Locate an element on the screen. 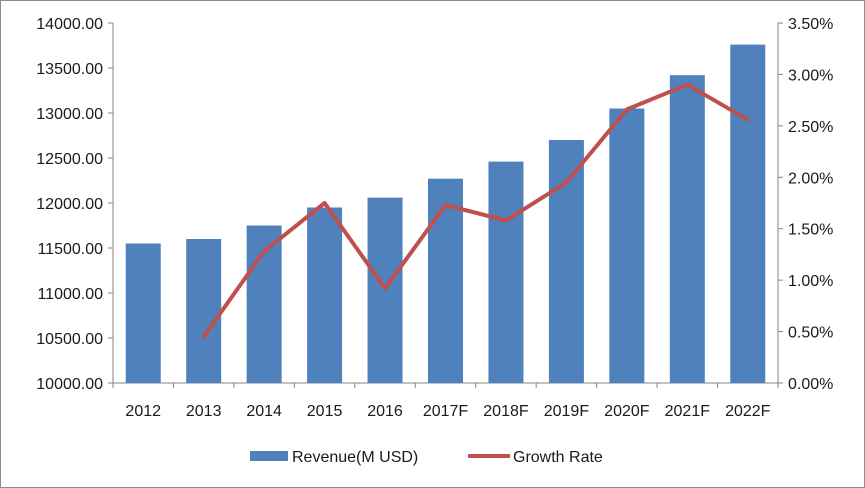 This screenshot has width=865, height=488. right-tick-label: 1.00% is located at coordinates (810, 281).